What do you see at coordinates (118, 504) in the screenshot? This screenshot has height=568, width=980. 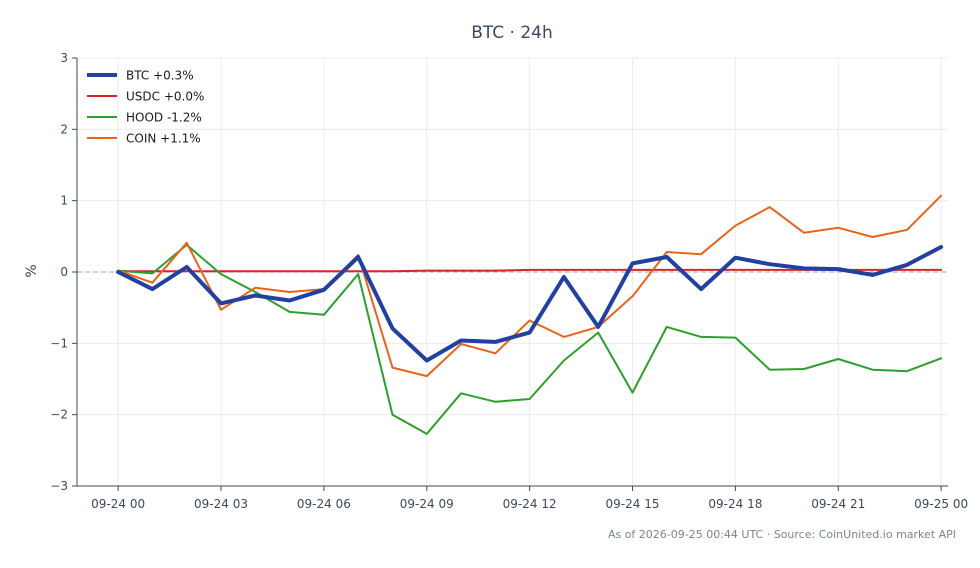 I see `x-tick-label: 09-24 00` at bounding box center [118, 504].